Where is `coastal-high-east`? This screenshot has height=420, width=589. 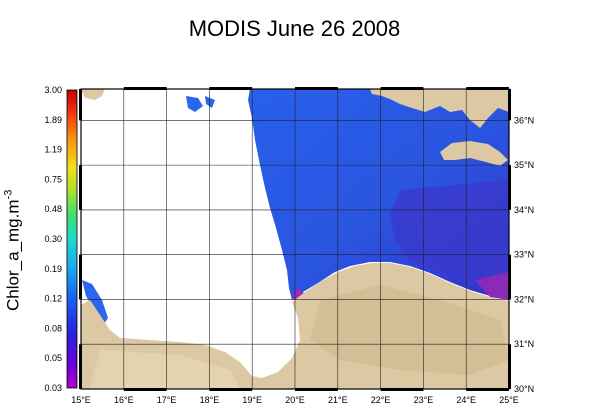
coastal-high-east is located at coordinates (492, 286).